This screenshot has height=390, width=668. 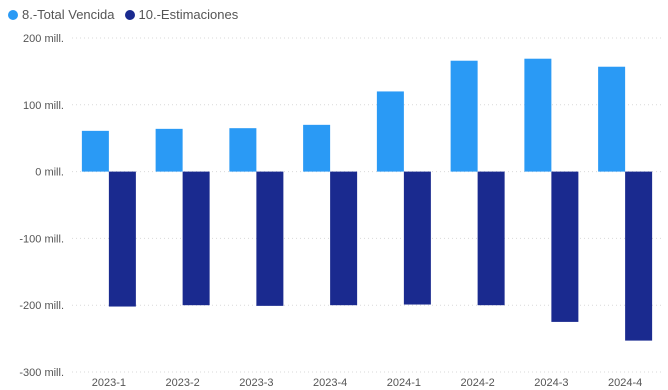 What do you see at coordinates (41, 239) in the screenshot?
I see `y-tick-label: -100 mill.` at bounding box center [41, 239].